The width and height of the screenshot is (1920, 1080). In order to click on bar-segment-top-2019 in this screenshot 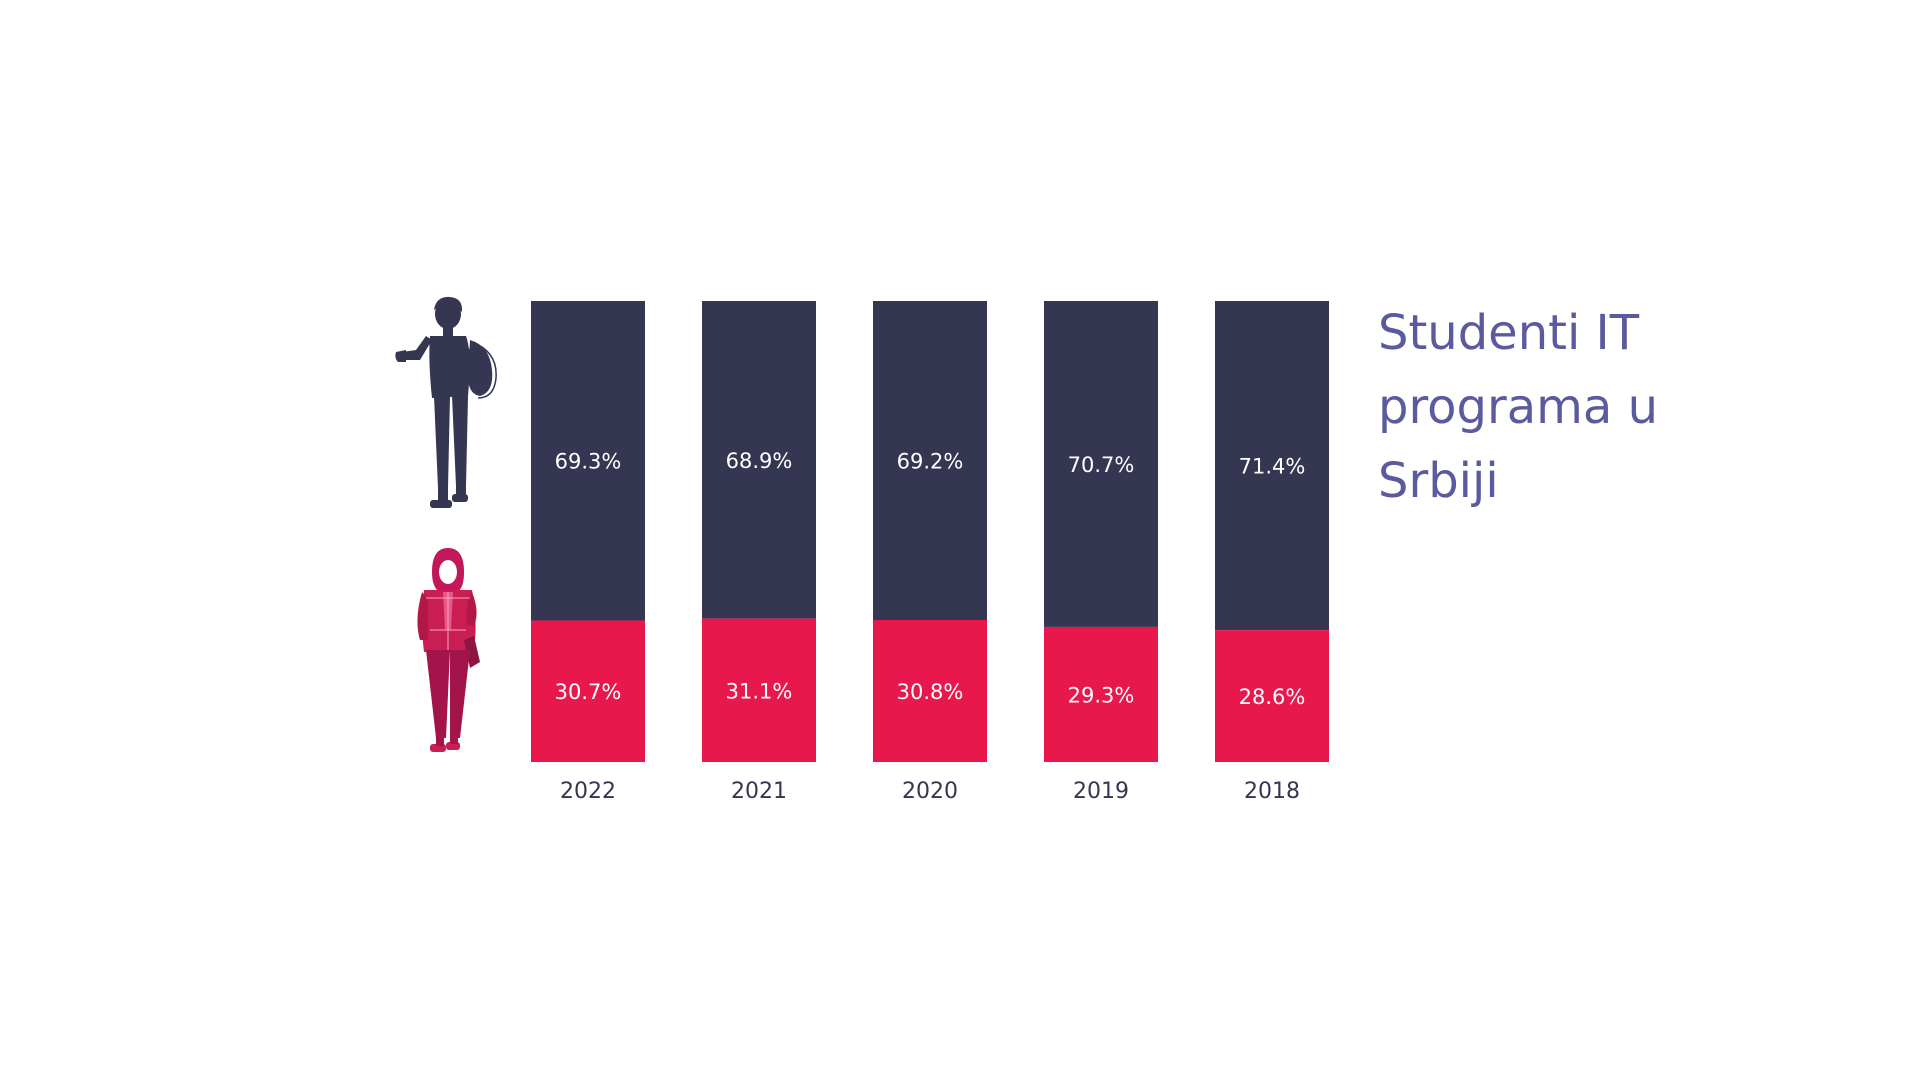, I will do `click(1101, 464)`.